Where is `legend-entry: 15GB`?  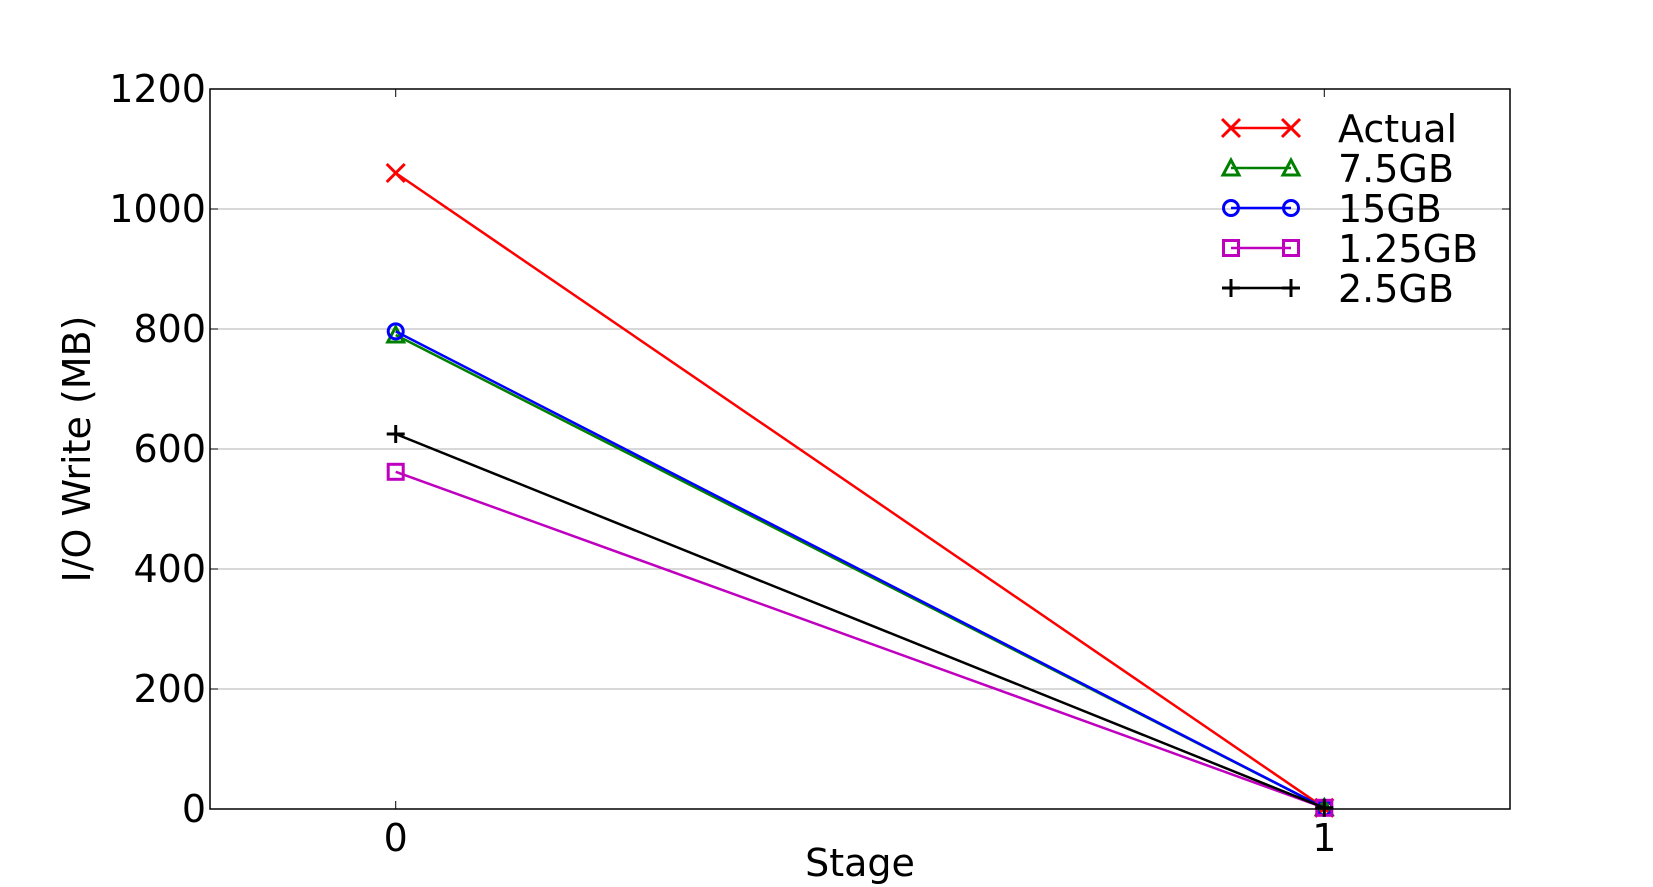
legend-entry: 15GB is located at coordinates (1332, 209).